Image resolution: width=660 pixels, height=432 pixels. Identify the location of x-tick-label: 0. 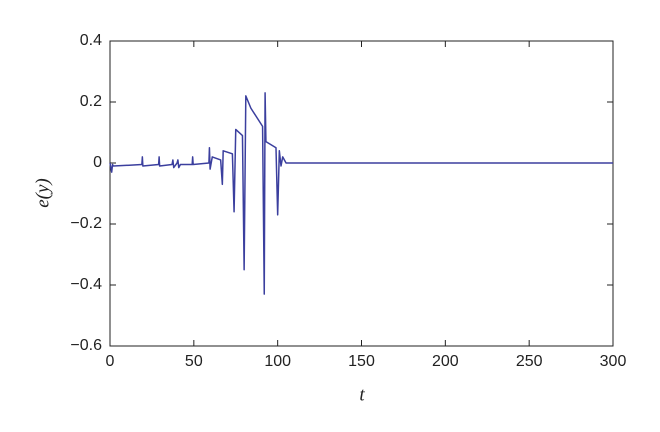
(110, 361).